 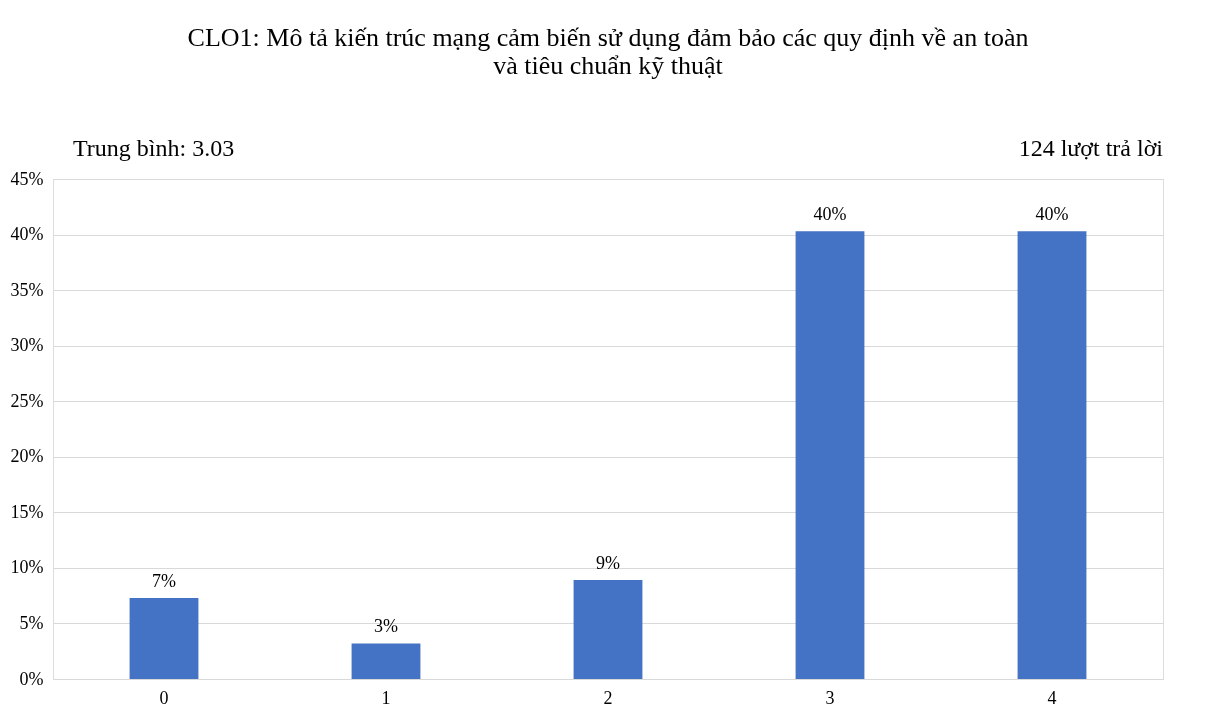 I want to click on x-tick-label: 4, so click(x=1052, y=697).